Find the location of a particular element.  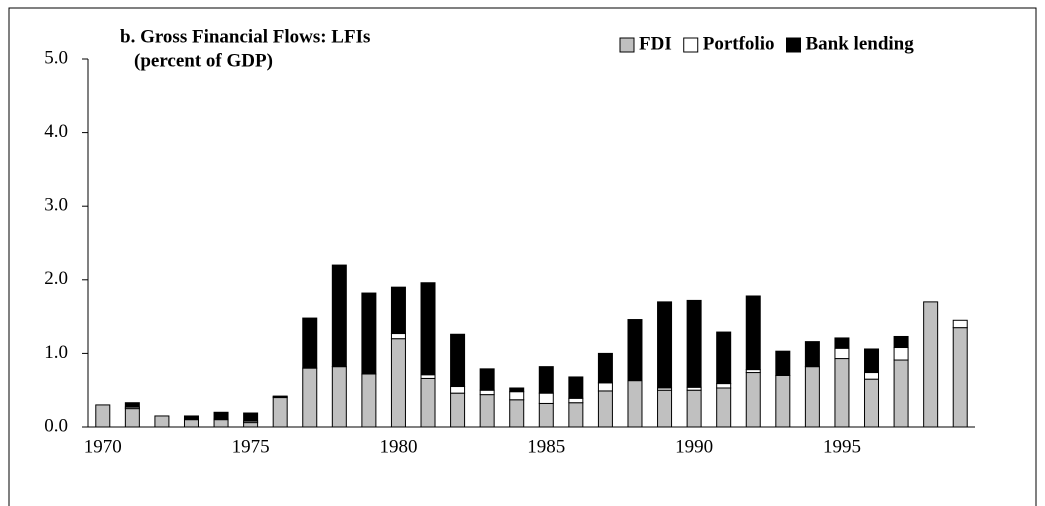

x-tick-label: 1980 is located at coordinates (398, 446).